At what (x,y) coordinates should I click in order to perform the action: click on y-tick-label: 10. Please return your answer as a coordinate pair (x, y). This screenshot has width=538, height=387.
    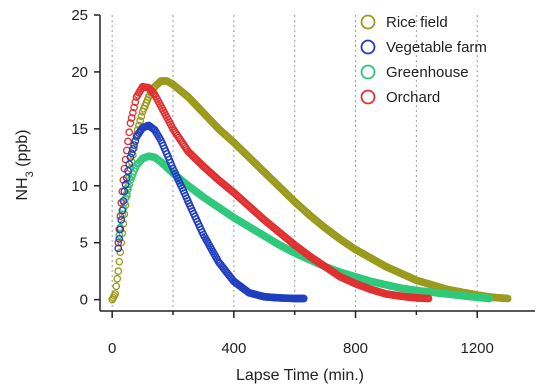
    Looking at the image, I should click on (79, 186).